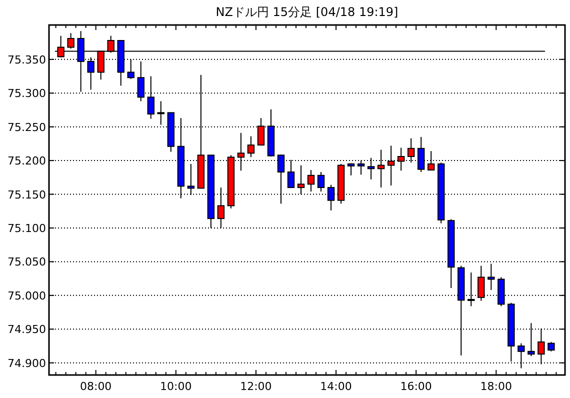  What do you see at coordinates (176, 386) in the screenshot?
I see `x-tick-label: 10:00` at bounding box center [176, 386].